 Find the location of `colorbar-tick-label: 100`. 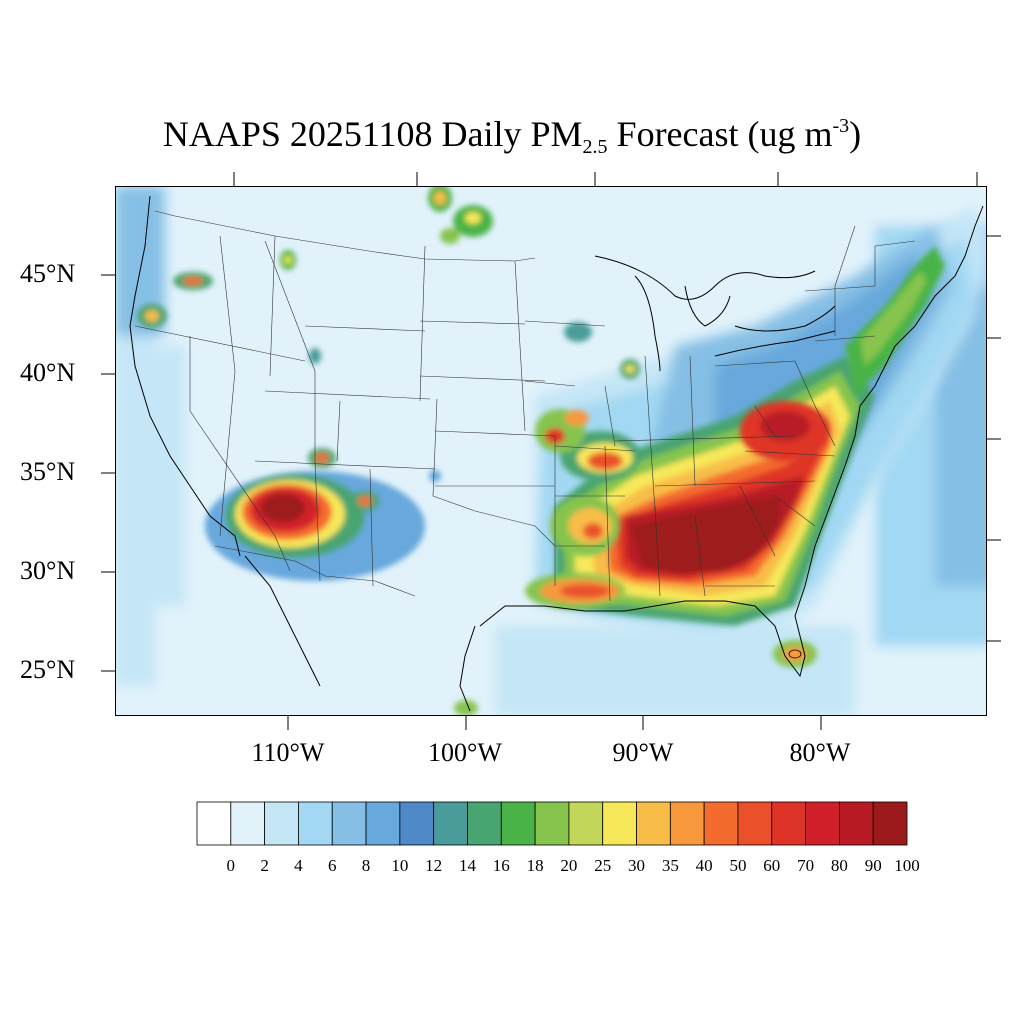

colorbar-tick-label: 100 is located at coordinates (907, 865).